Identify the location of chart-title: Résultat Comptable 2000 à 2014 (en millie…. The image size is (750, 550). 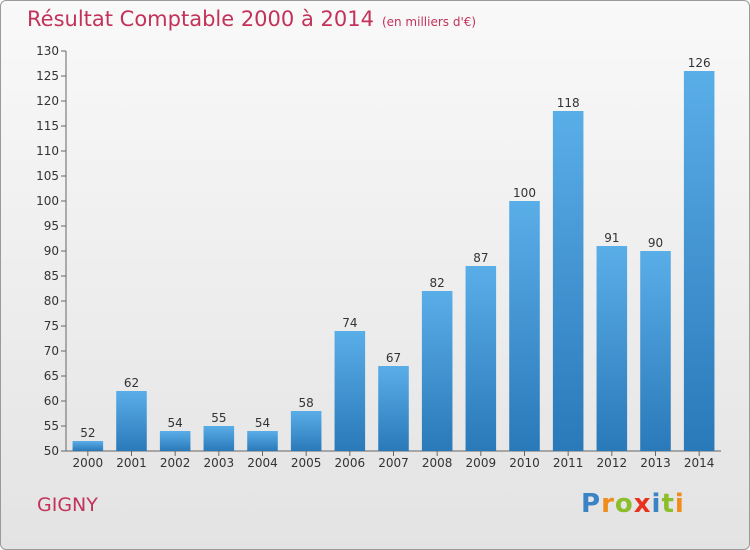
(251, 19).